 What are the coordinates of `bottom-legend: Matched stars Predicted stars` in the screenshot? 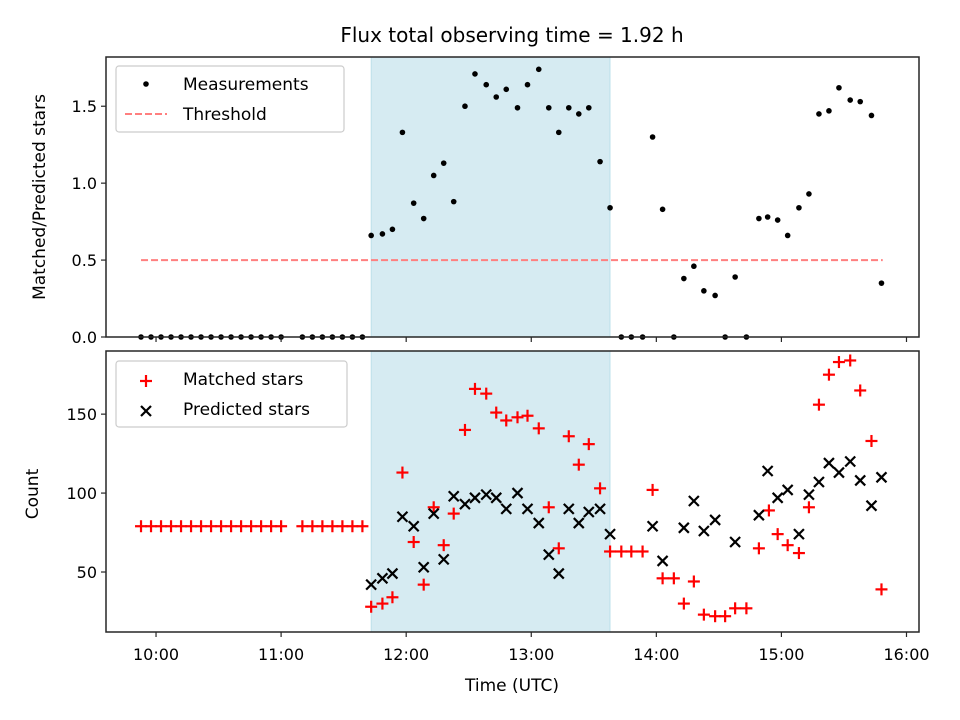 It's located at (231, 394).